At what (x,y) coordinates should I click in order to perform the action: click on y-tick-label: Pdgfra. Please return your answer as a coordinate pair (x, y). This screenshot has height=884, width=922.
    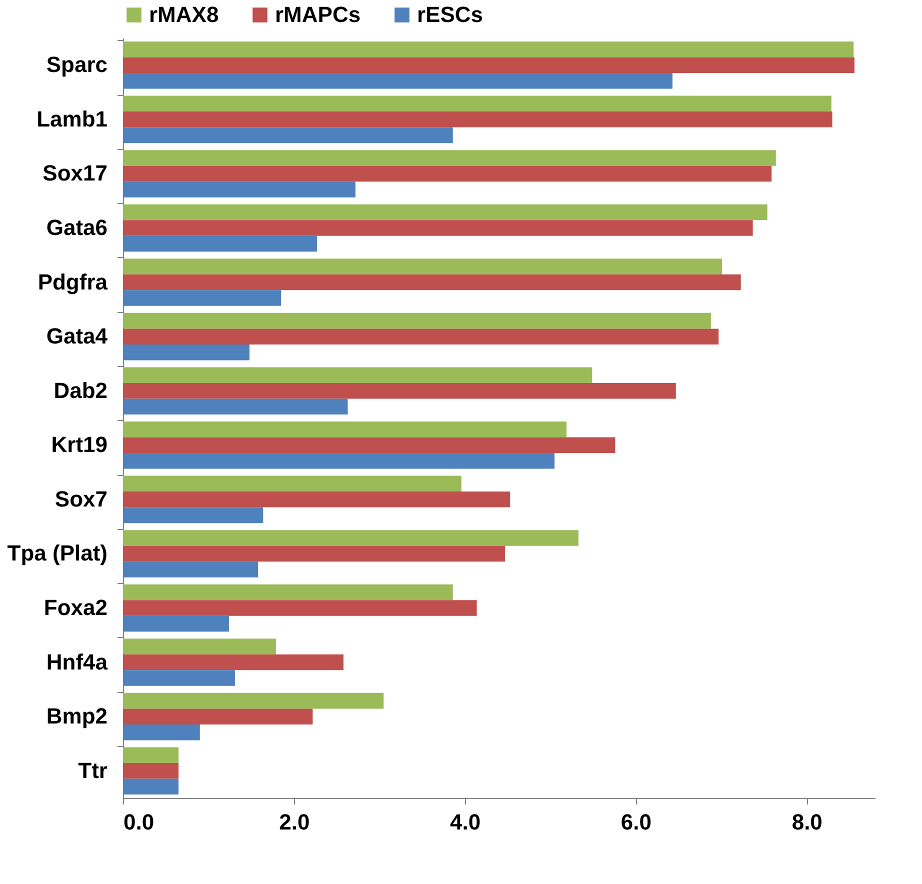
    Looking at the image, I should click on (73, 281).